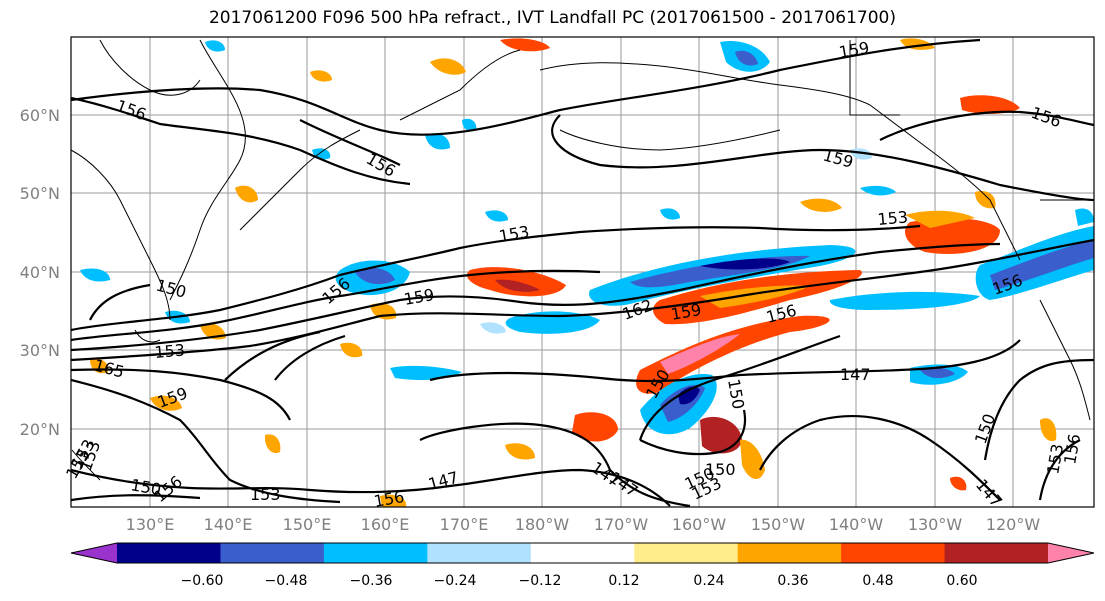 Image resolution: width=1105 pixels, height=601 pixels. Describe the element at coordinates (40, 429) in the screenshot. I see `lat-label: 20°N` at that location.